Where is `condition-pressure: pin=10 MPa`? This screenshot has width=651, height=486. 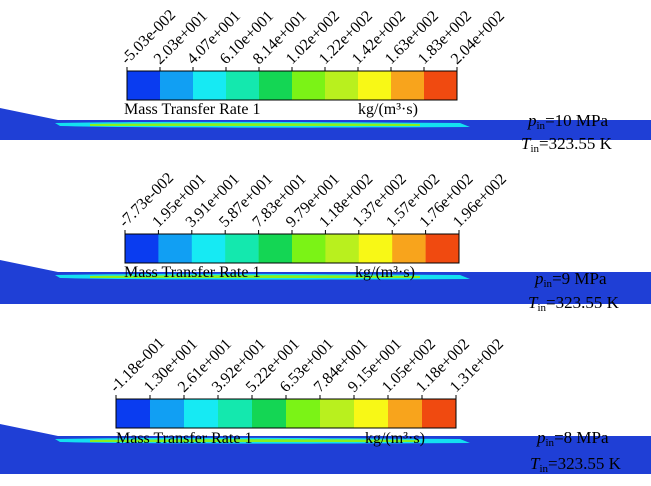
condition-pressure: pin=10 MPa is located at coordinates (567, 121).